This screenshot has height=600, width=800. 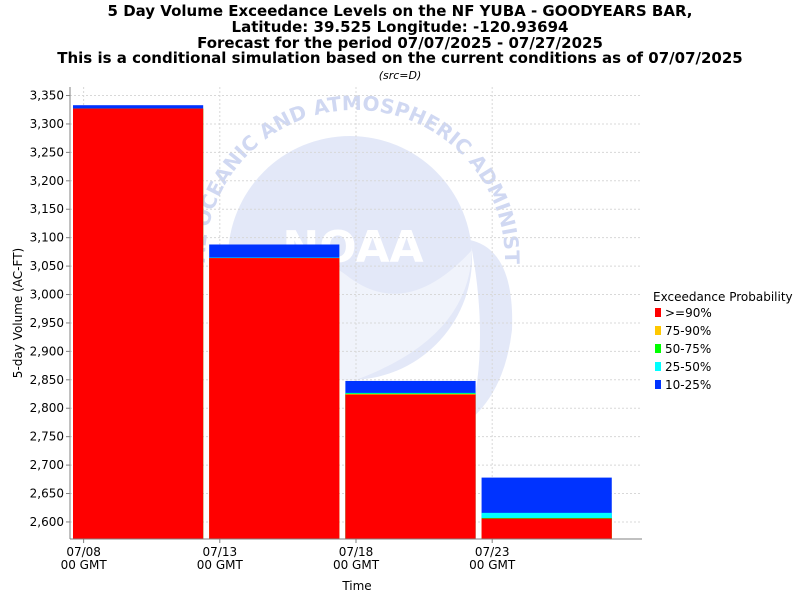 I want to click on legend-item: 50-75%, so click(x=683, y=349).